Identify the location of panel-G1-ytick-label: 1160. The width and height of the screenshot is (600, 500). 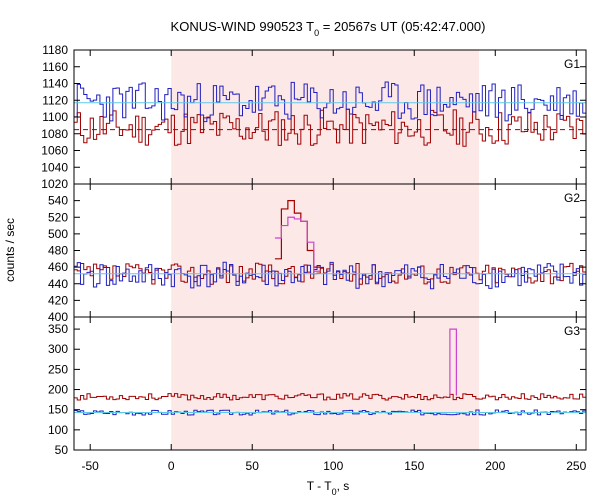
(55, 67).